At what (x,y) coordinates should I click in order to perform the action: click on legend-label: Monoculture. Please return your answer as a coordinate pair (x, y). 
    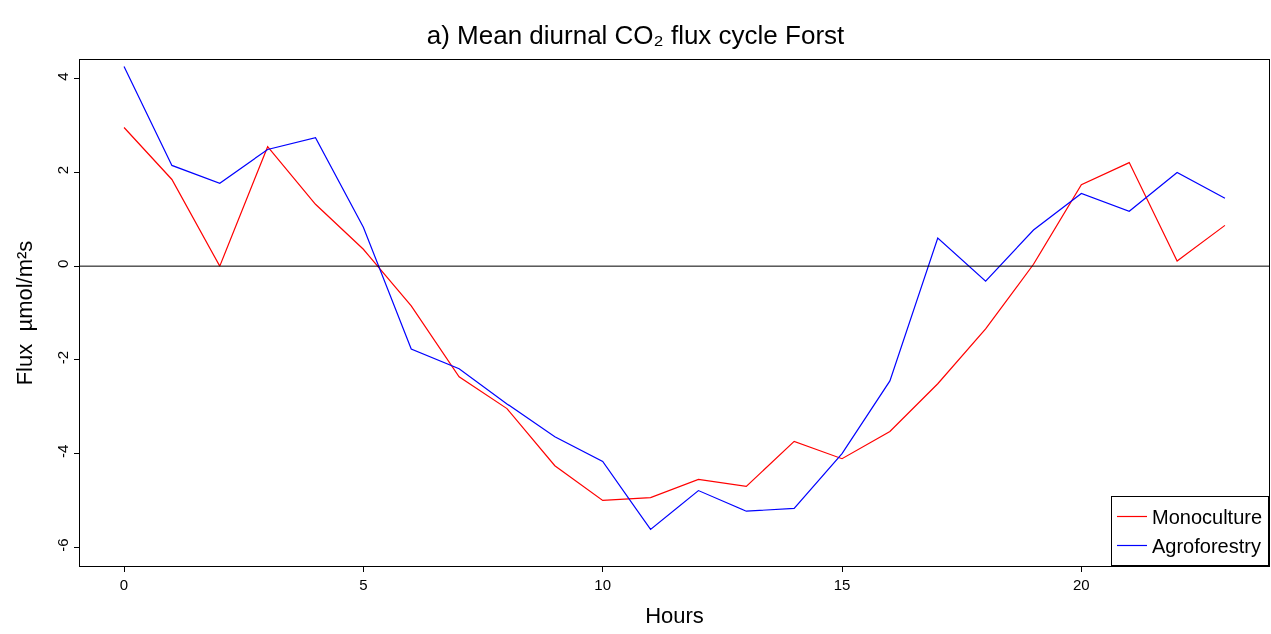
    Looking at the image, I should click on (1207, 517).